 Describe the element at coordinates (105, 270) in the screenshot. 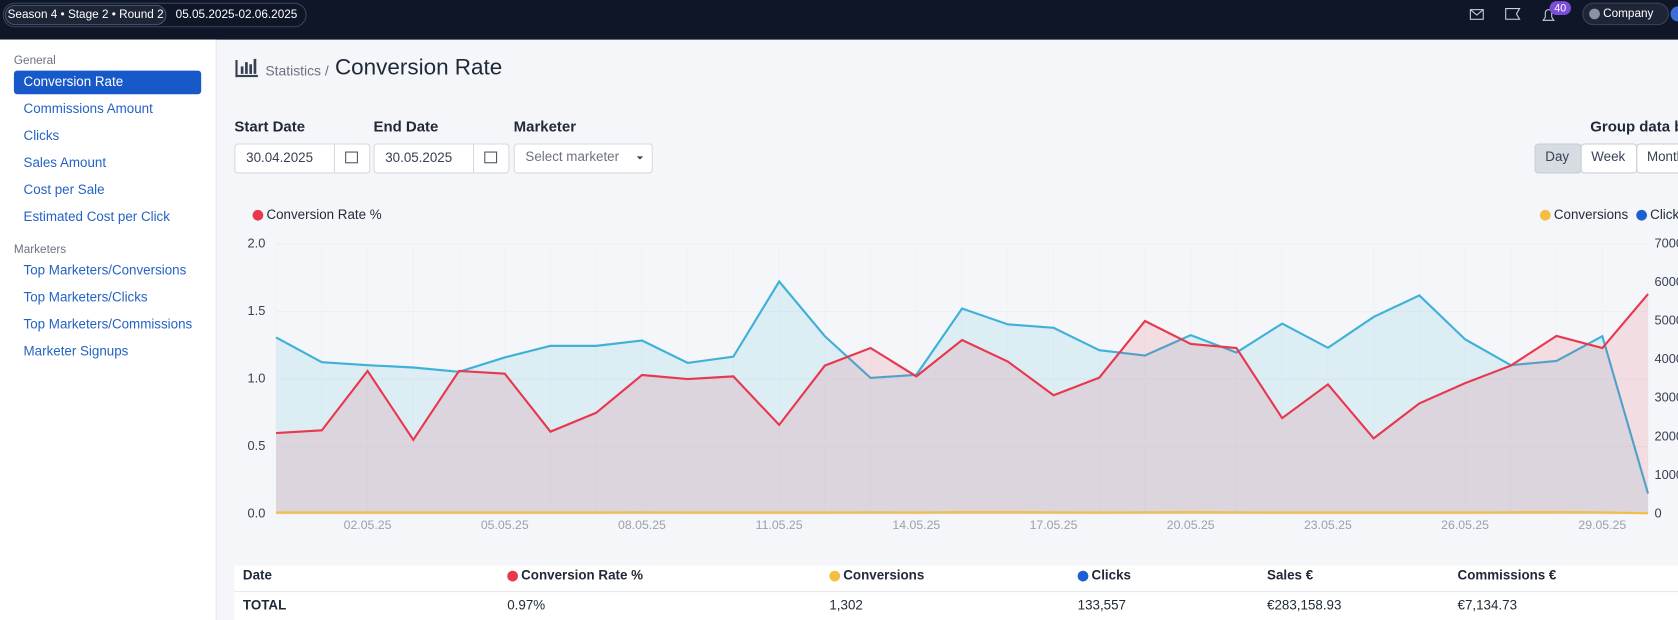

I see `menu-item: Top Marketers/Conversions` at that location.